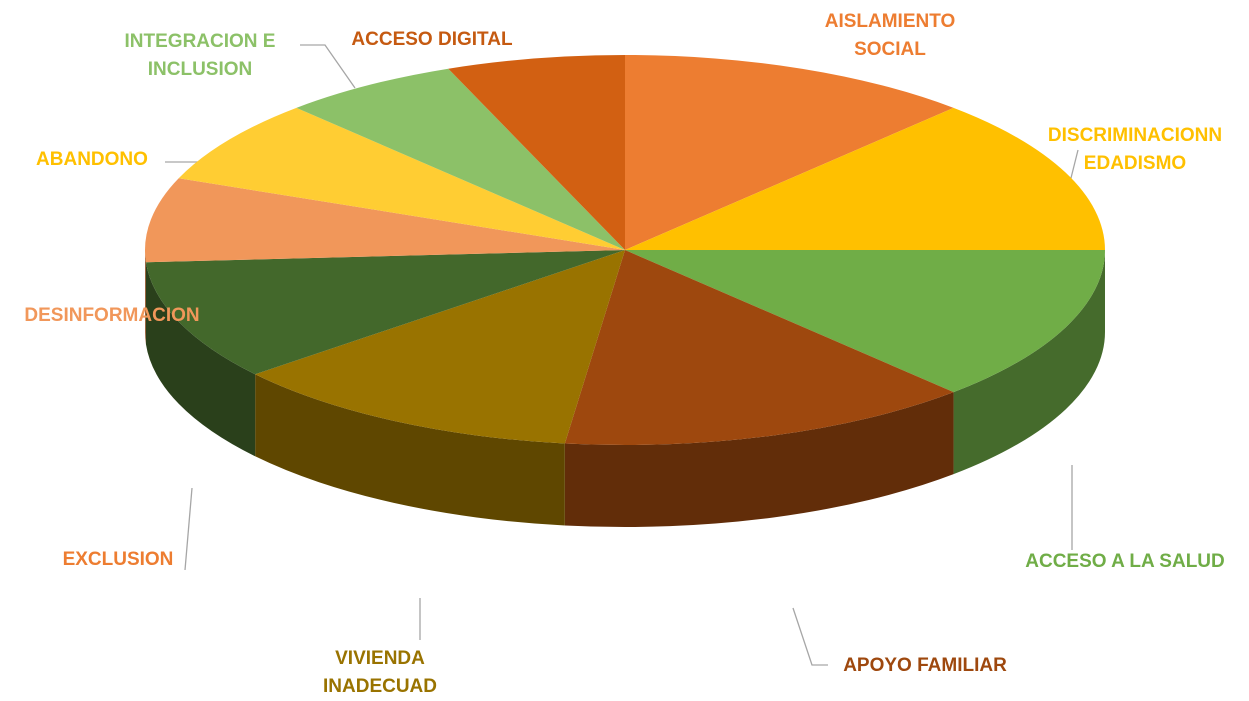  I want to click on slice-label: EXCLUSION, so click(118, 559).